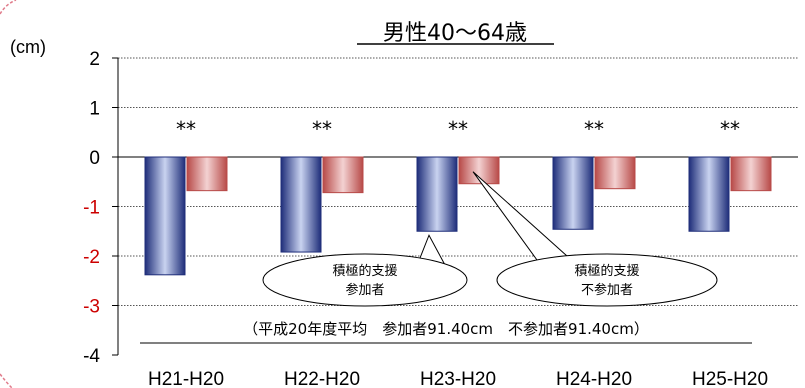  What do you see at coordinates (8, 7) in the screenshot?
I see `corner-decoration-top` at bounding box center [8, 7].